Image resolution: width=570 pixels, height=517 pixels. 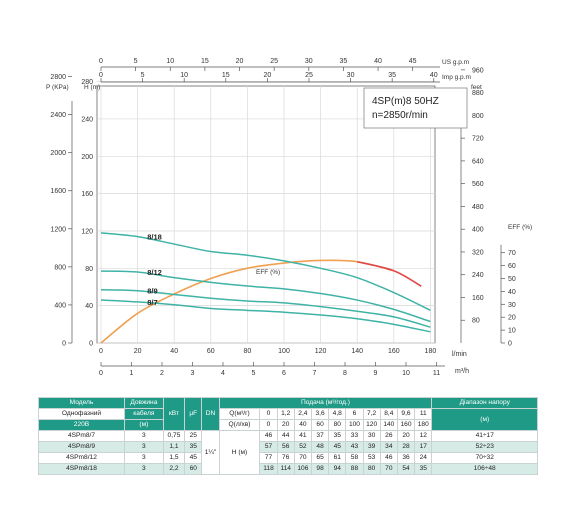 What do you see at coordinates (174, 469) in the screenshot?
I see `kw-cell: 2,2` at bounding box center [174, 469].